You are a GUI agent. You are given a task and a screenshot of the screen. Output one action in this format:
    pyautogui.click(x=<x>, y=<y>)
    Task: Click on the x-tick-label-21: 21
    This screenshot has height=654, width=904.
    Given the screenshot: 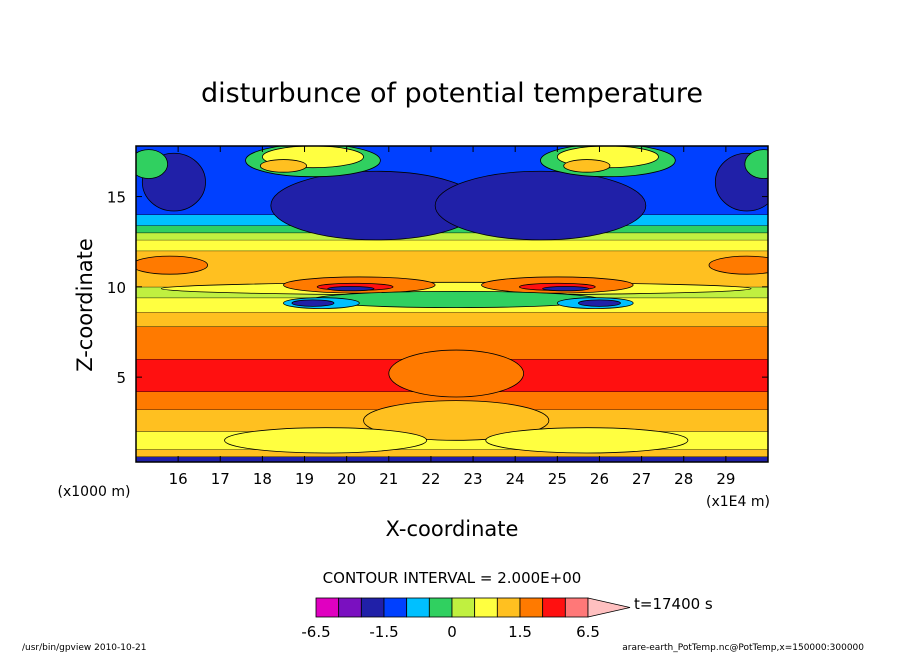 What is the action you would take?
    pyautogui.click(x=388, y=479)
    